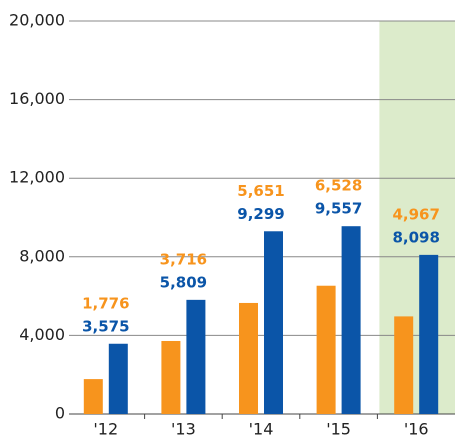 Image resolution: width=455 pixels, height=439 pixels. Describe the element at coordinates (183, 429) in the screenshot. I see `x-tick-label: '13` at that location.